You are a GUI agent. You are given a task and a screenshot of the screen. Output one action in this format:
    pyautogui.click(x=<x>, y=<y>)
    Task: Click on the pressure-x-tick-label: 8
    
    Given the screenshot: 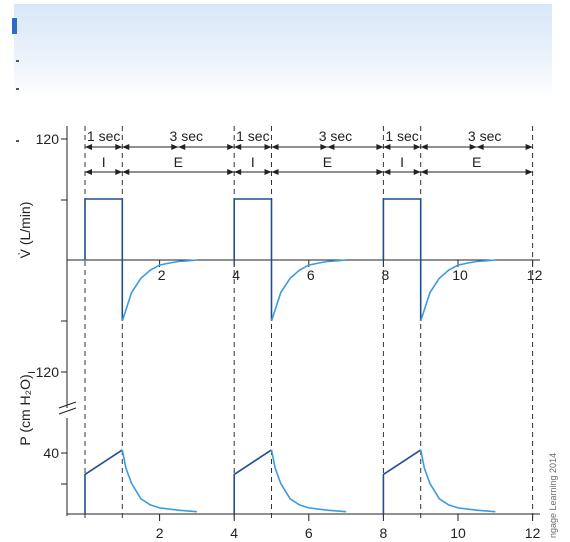 What is the action you would take?
    pyautogui.click(x=384, y=533)
    